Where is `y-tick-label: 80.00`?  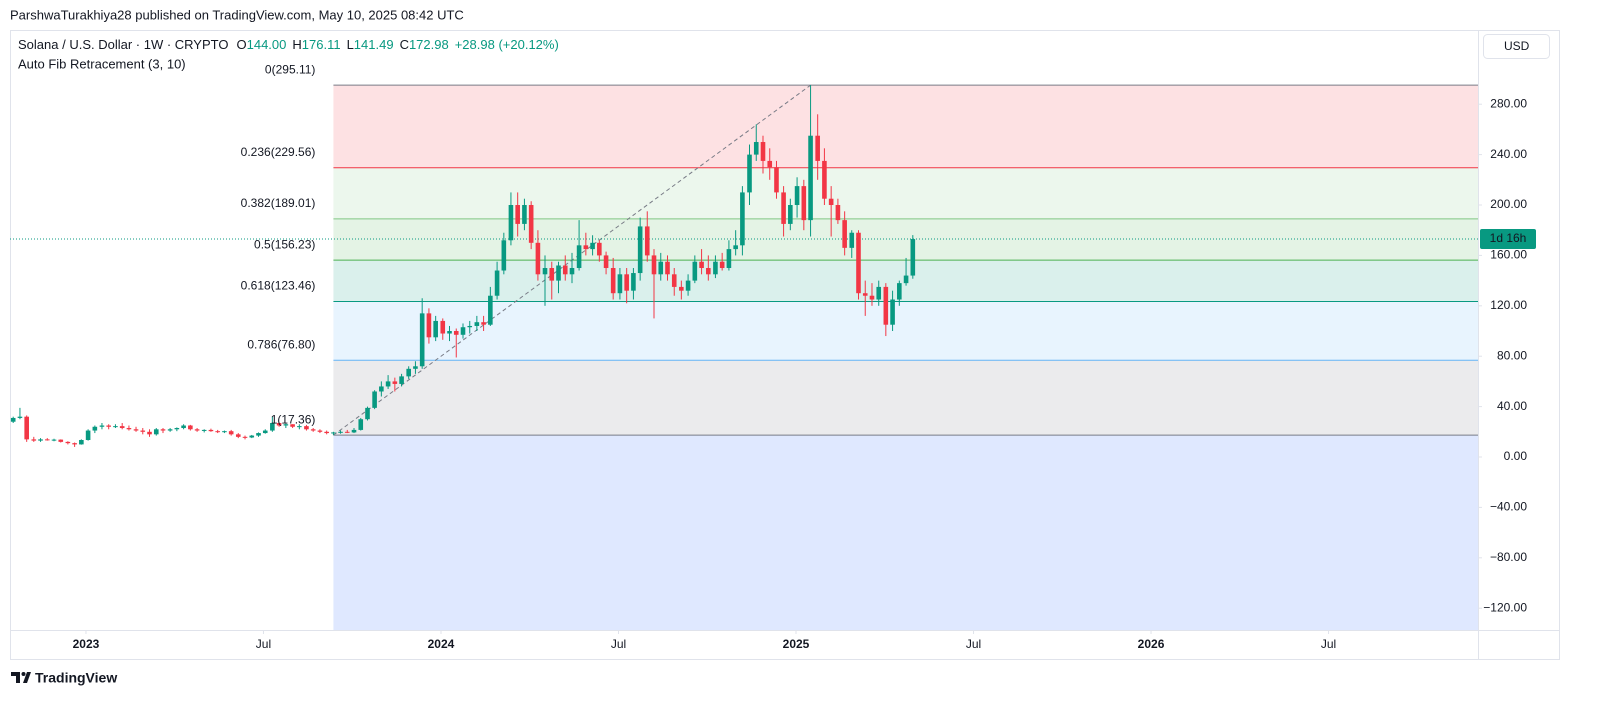
y-tick-label: 80.00 is located at coordinates (1512, 355).